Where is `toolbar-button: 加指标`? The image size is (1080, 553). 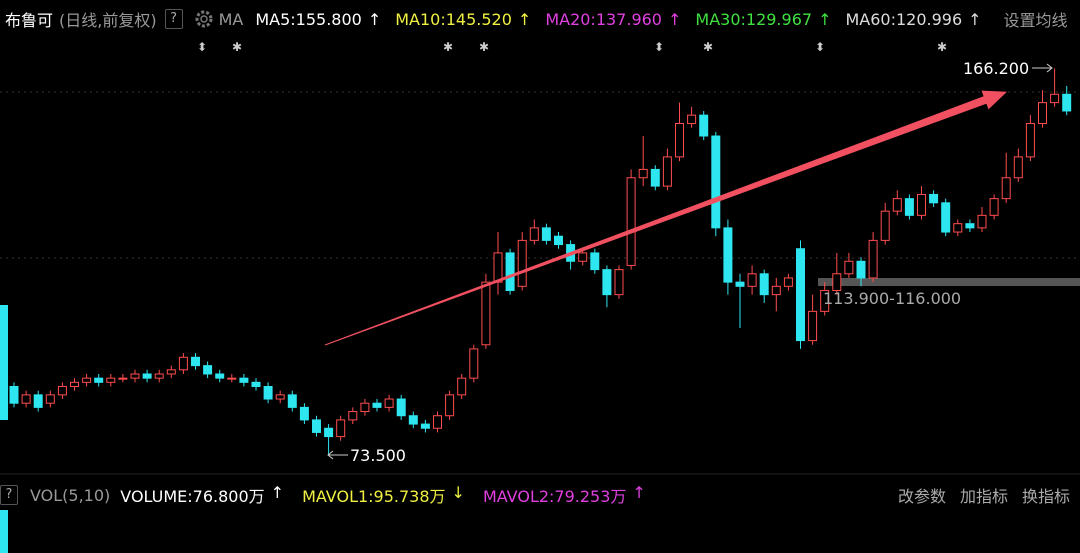
toolbar-button: 加指标 is located at coordinates (983, 496).